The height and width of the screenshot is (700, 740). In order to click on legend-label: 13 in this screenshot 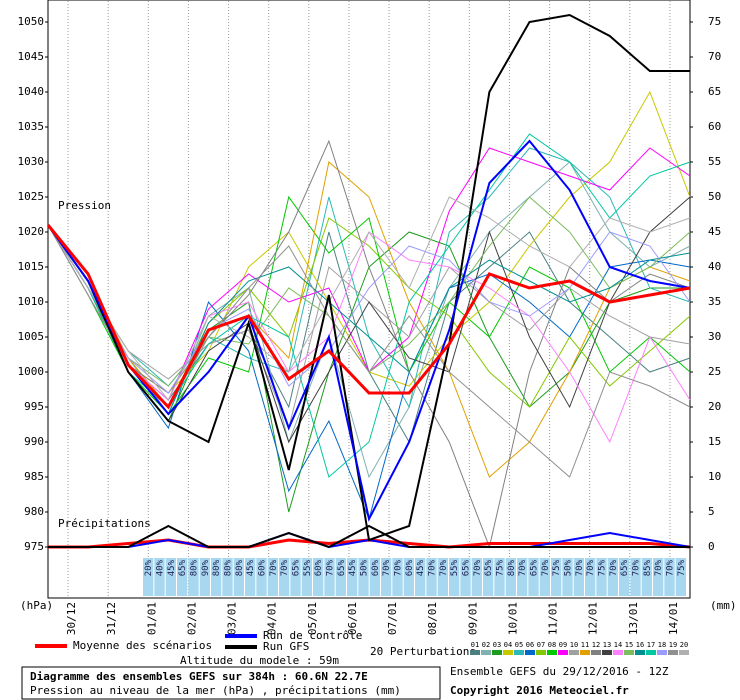, I will do `click(607, 645)`.